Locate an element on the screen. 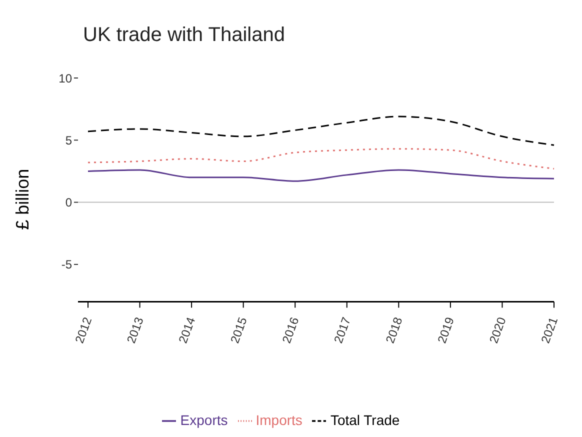 The width and height of the screenshot is (582, 437). legend-label: Exports is located at coordinates (204, 420).